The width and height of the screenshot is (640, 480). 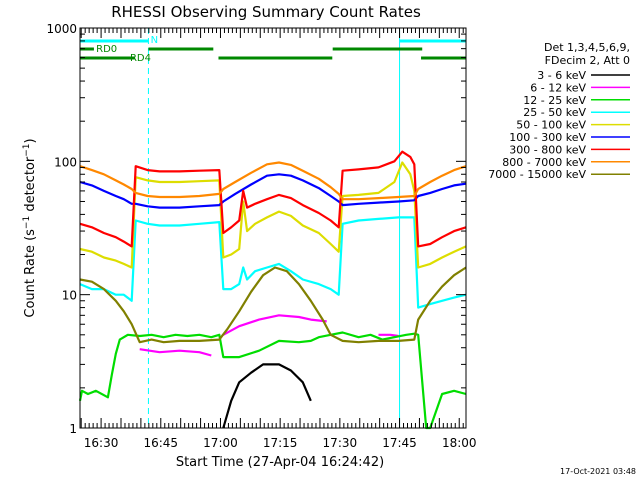 What do you see at coordinates (587, 60) in the screenshot?
I see `legend-header-line: FDecim 2, Att 0` at bounding box center [587, 60].